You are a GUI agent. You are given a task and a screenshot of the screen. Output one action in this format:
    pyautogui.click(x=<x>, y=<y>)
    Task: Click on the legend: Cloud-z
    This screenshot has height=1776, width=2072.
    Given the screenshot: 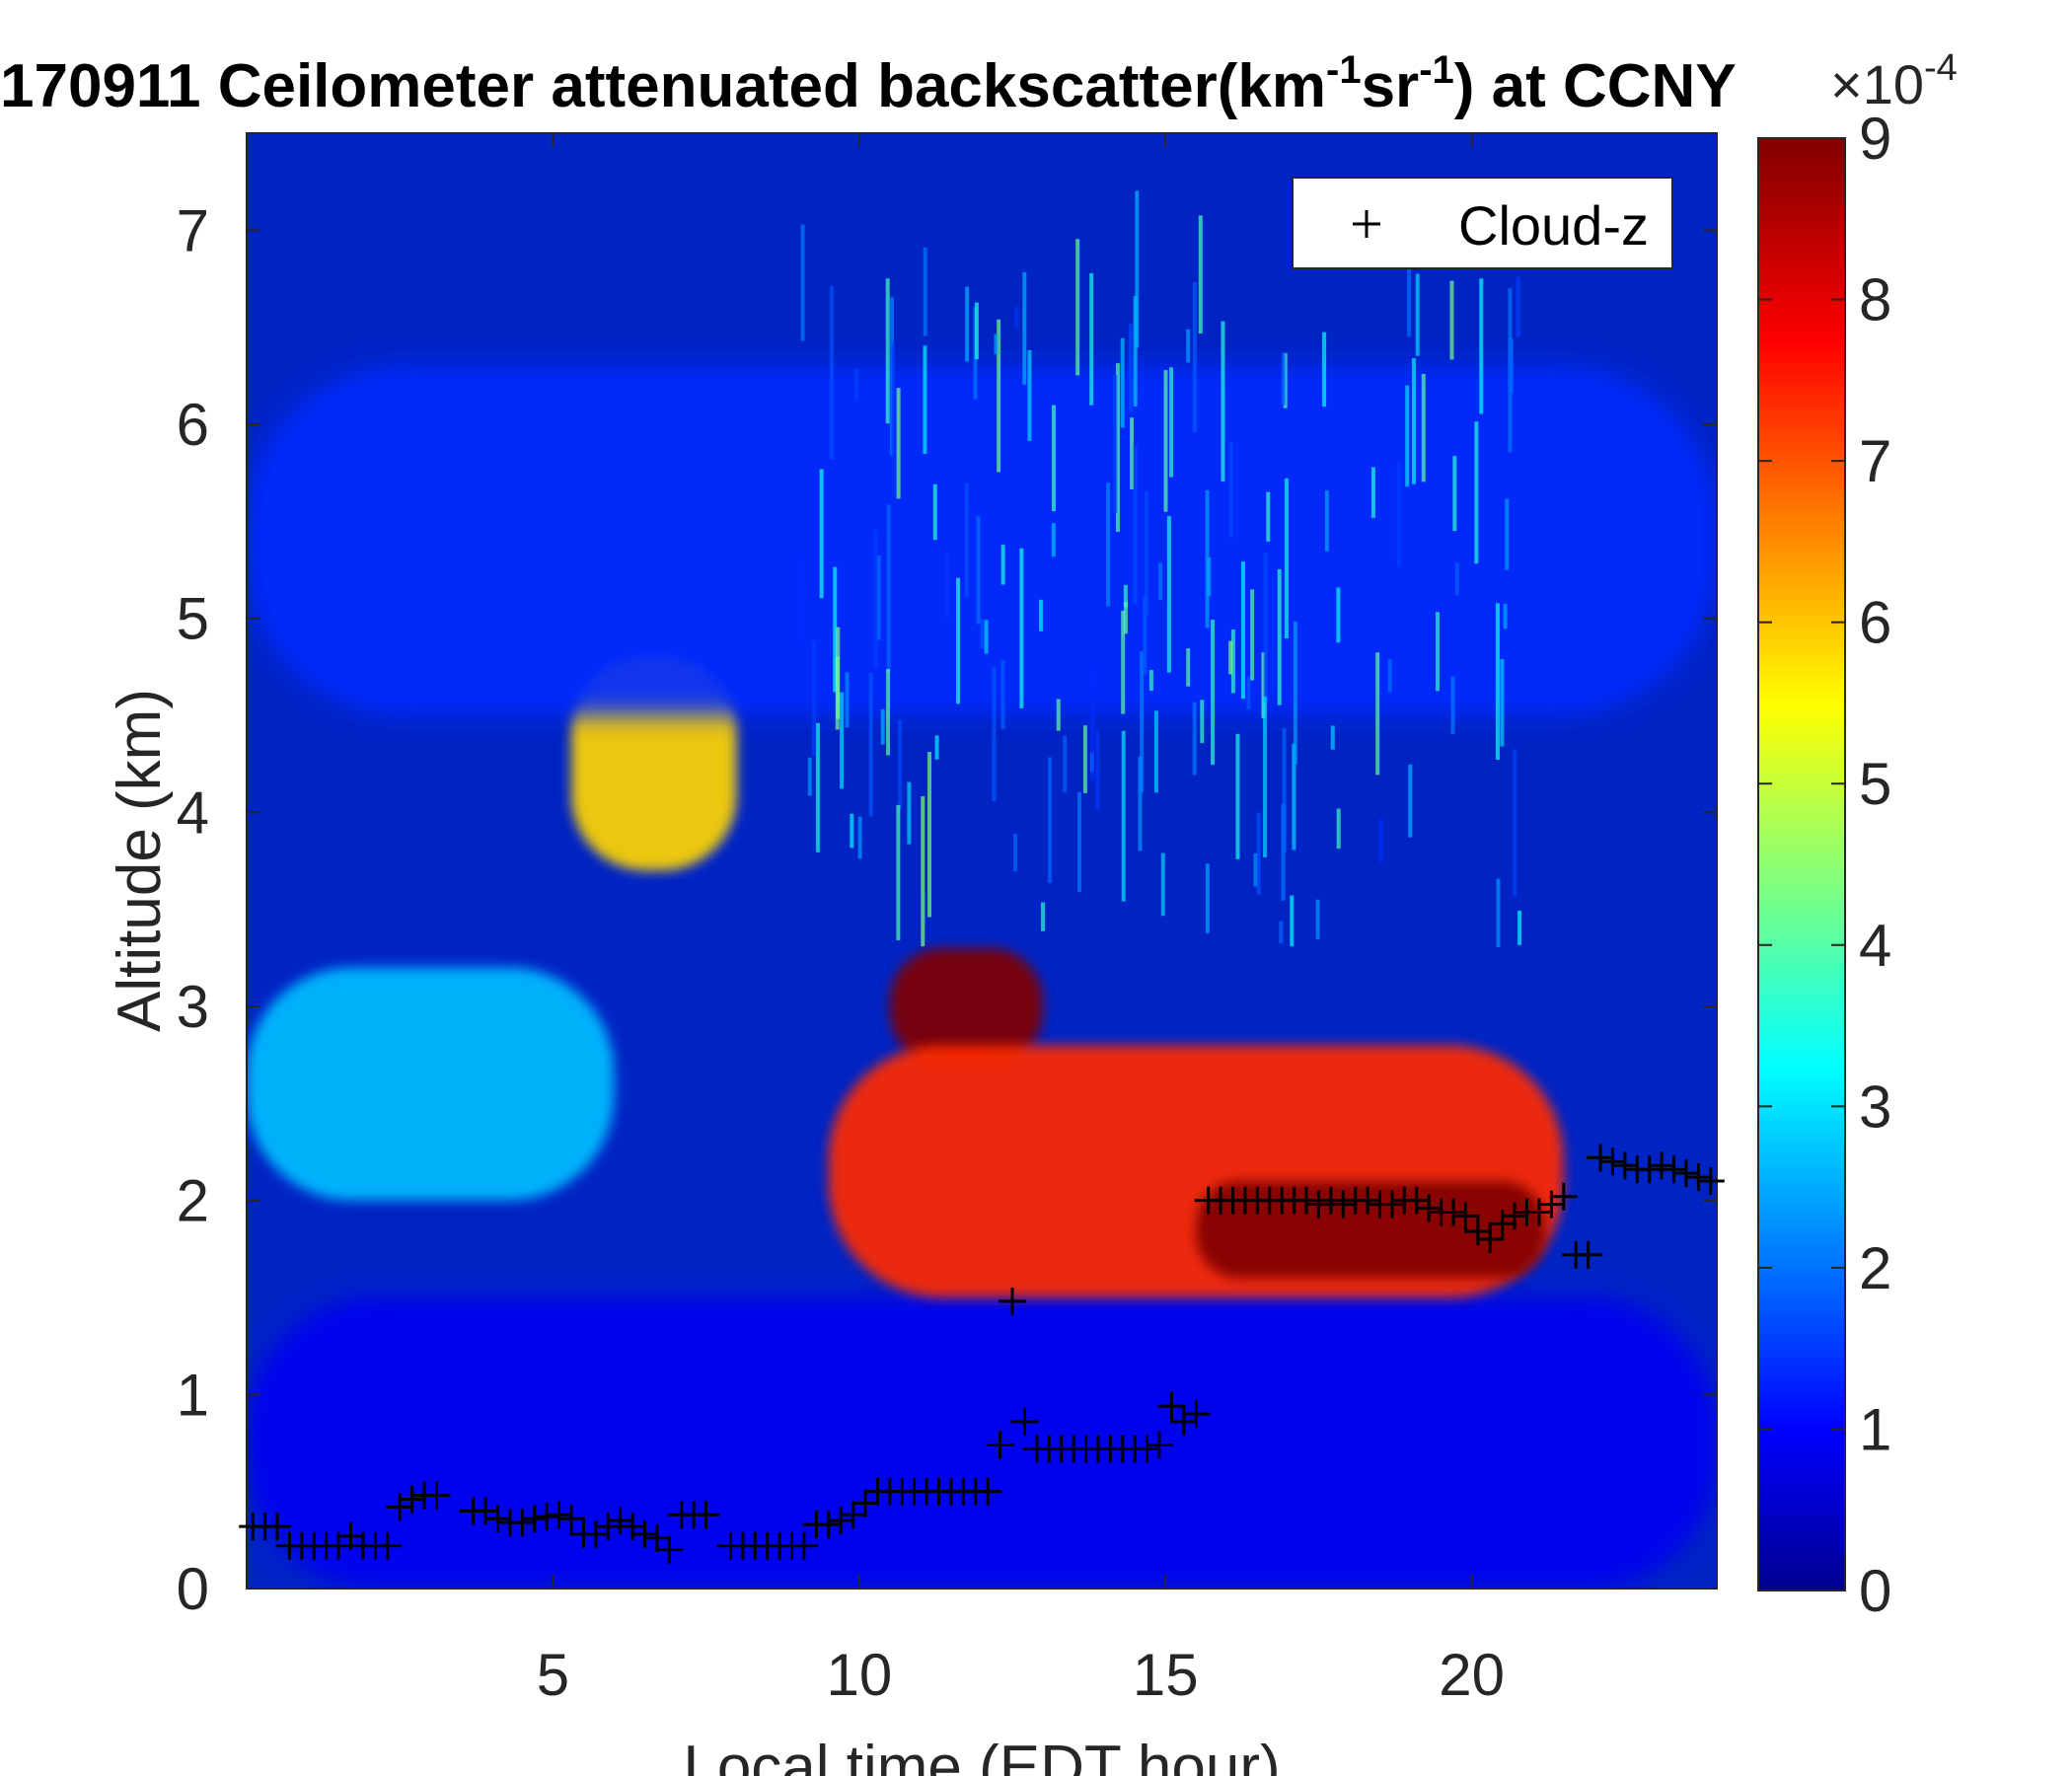 What is the action you would take?
    pyautogui.click(x=1483, y=223)
    